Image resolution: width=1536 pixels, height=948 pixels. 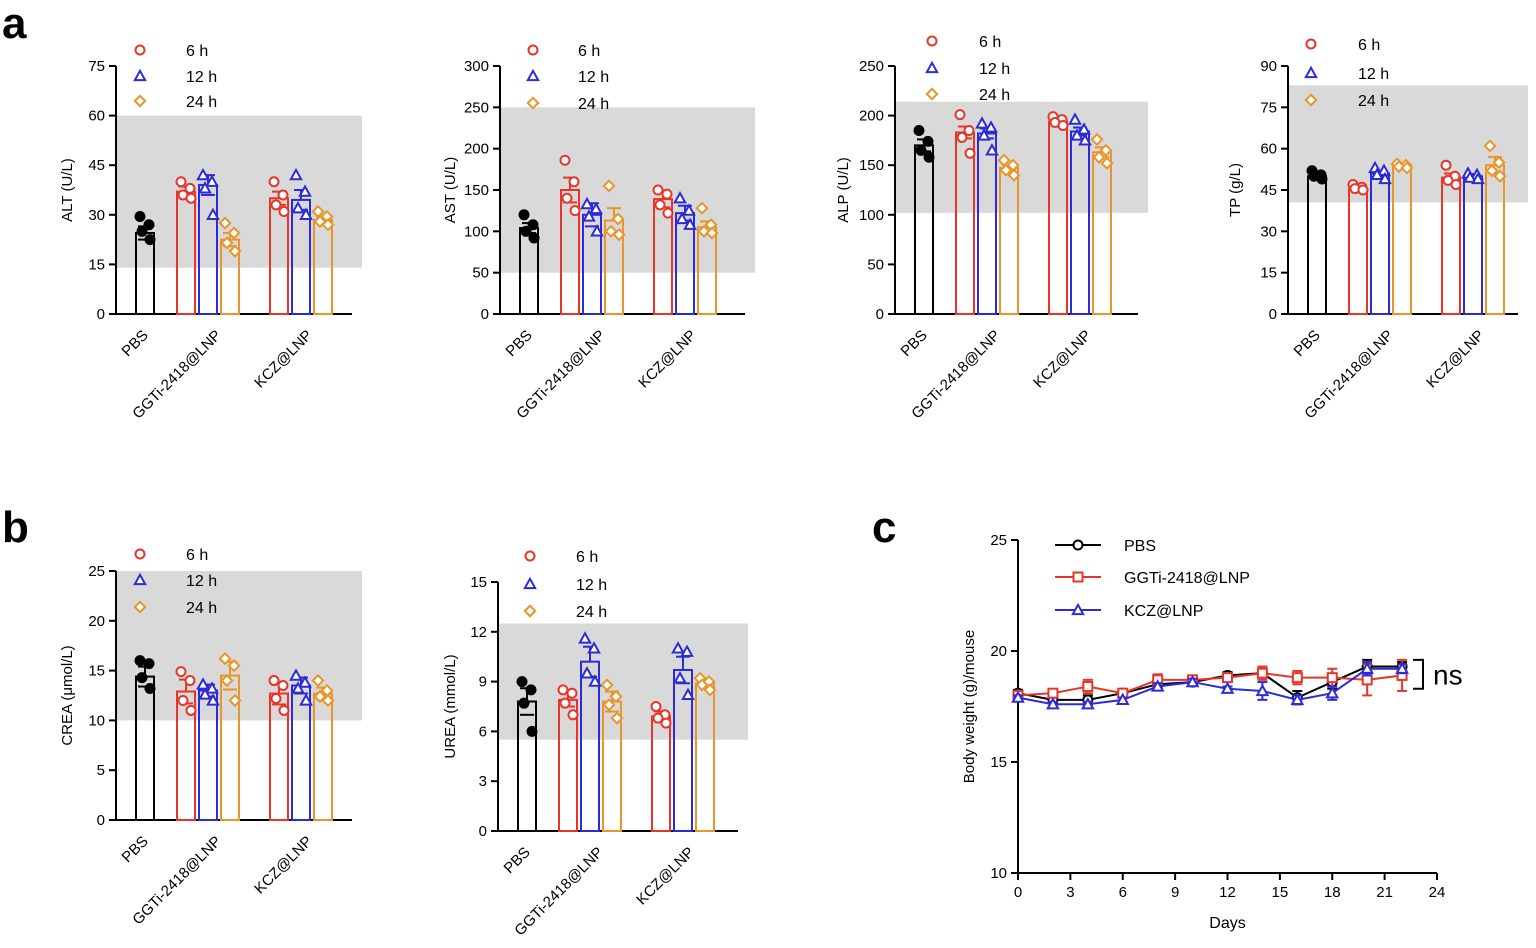 What do you see at coordinates (884, 527) in the screenshot?
I see `panel-label-c: c` at bounding box center [884, 527].